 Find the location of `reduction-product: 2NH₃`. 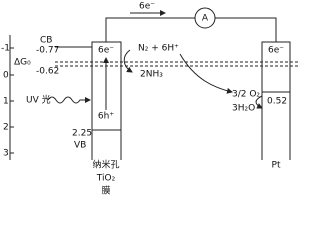

reduction-product: 2NH₃ is located at coordinates (151, 75).